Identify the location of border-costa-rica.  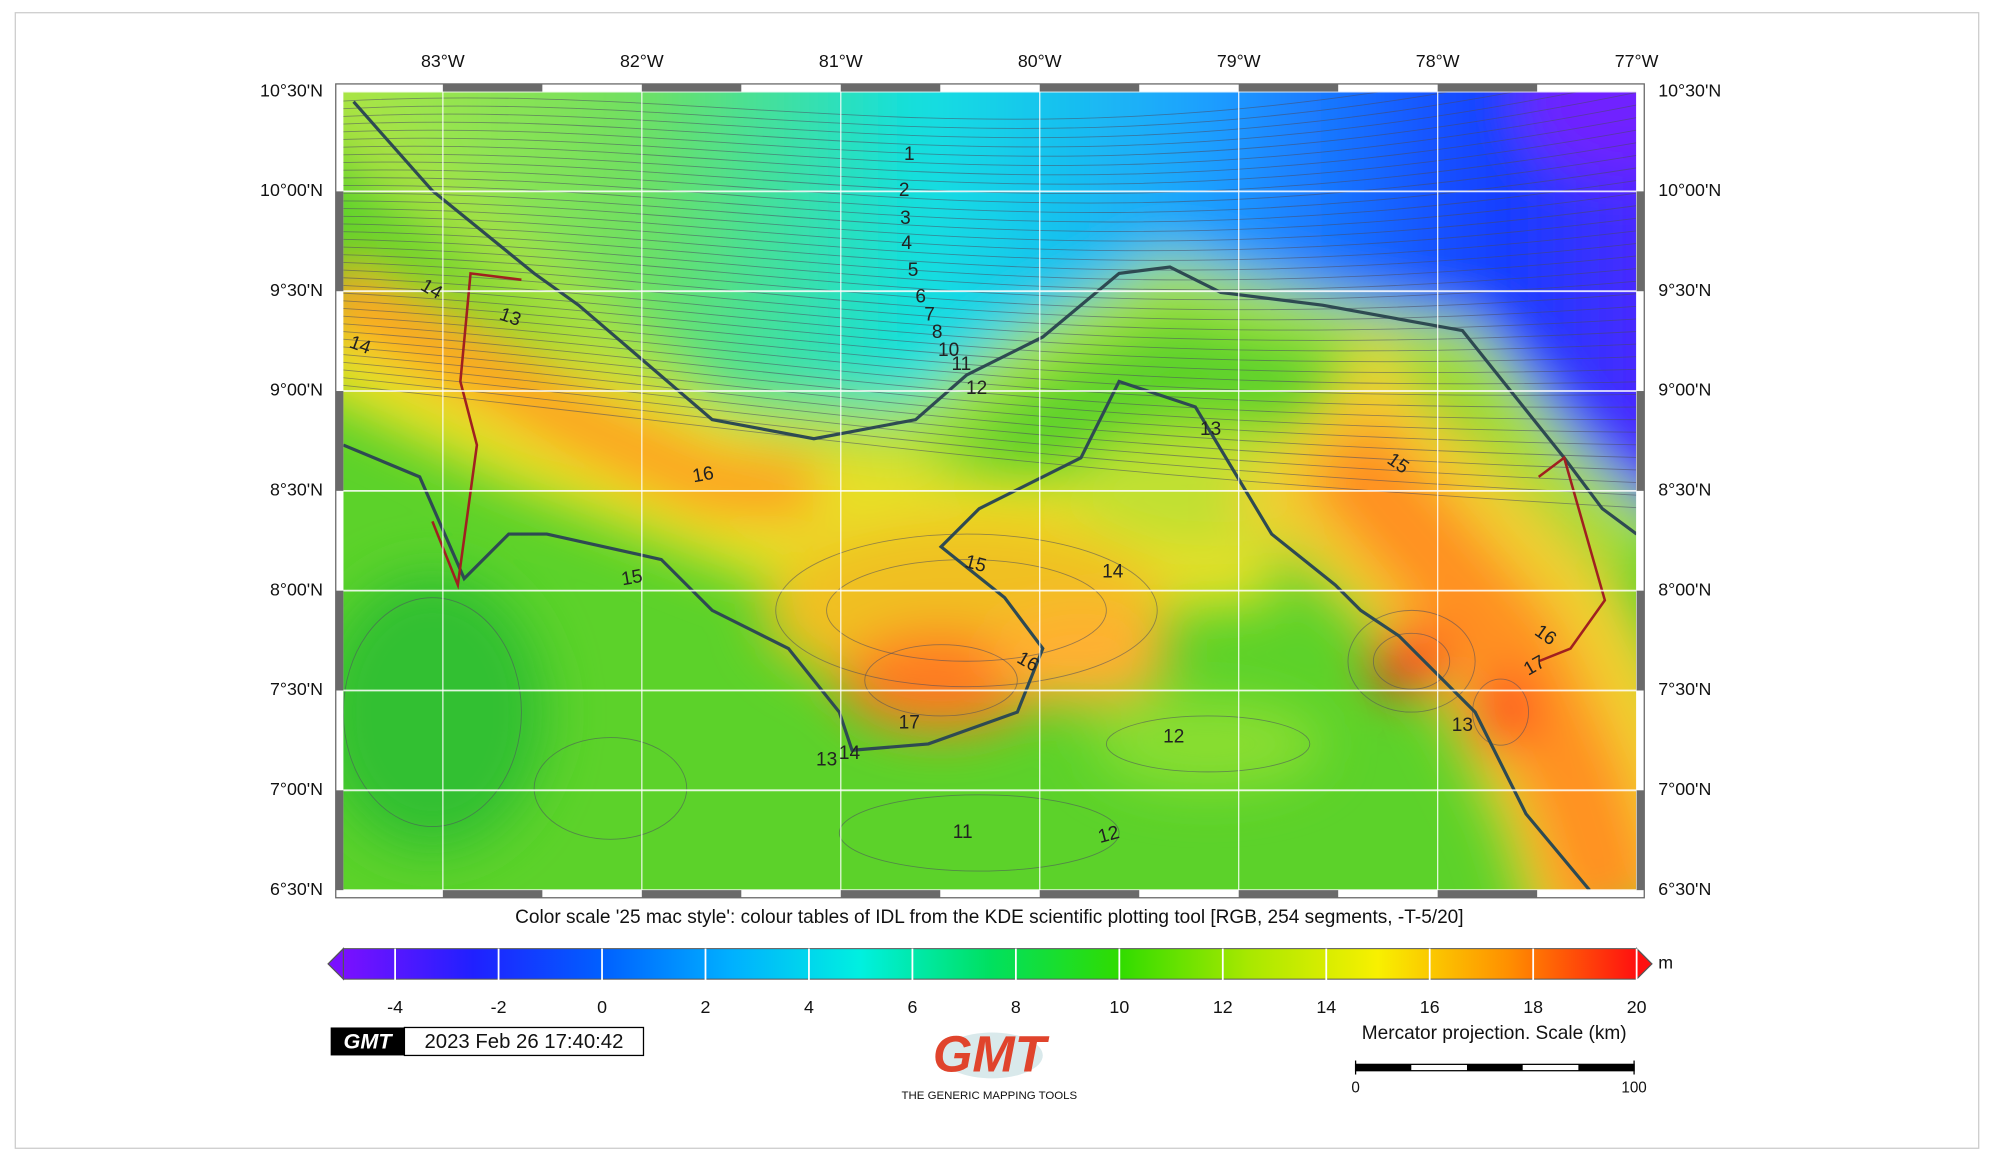
(476, 430).